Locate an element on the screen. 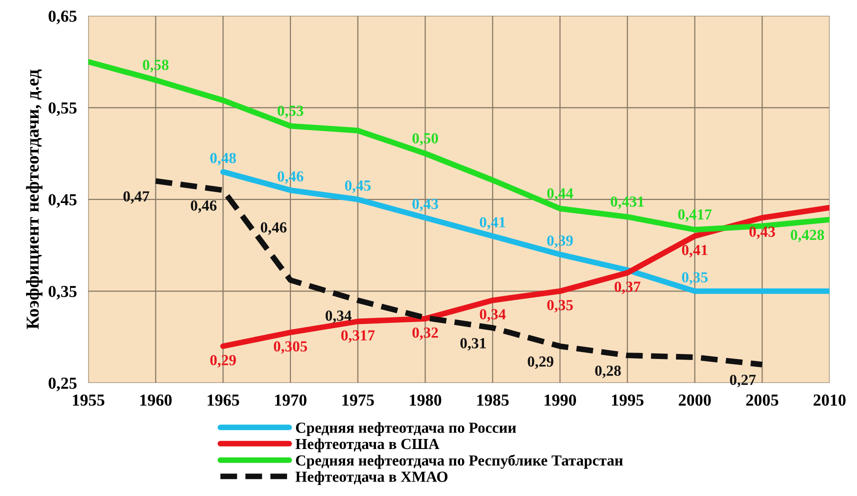 The width and height of the screenshot is (857, 496). x-tick-label: 2000 is located at coordinates (694, 400).